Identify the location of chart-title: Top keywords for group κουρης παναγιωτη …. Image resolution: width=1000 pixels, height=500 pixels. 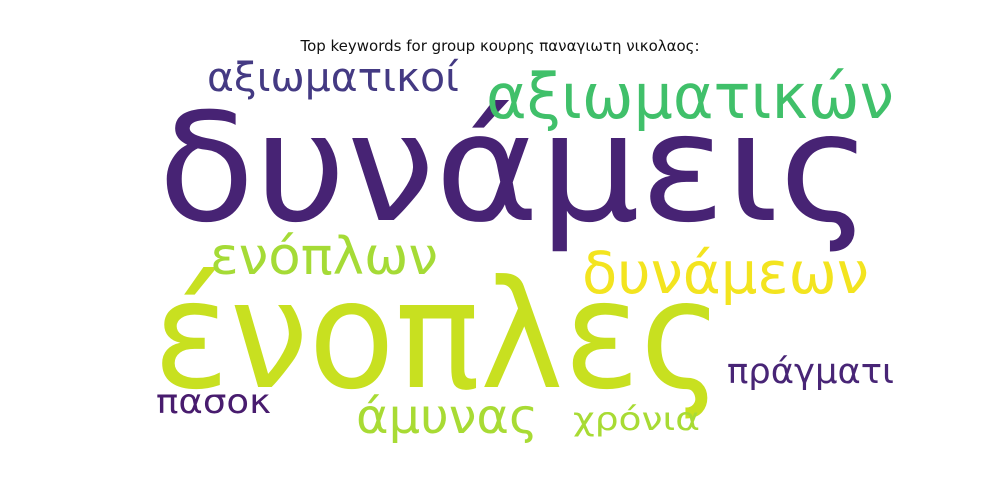
(500, 46).